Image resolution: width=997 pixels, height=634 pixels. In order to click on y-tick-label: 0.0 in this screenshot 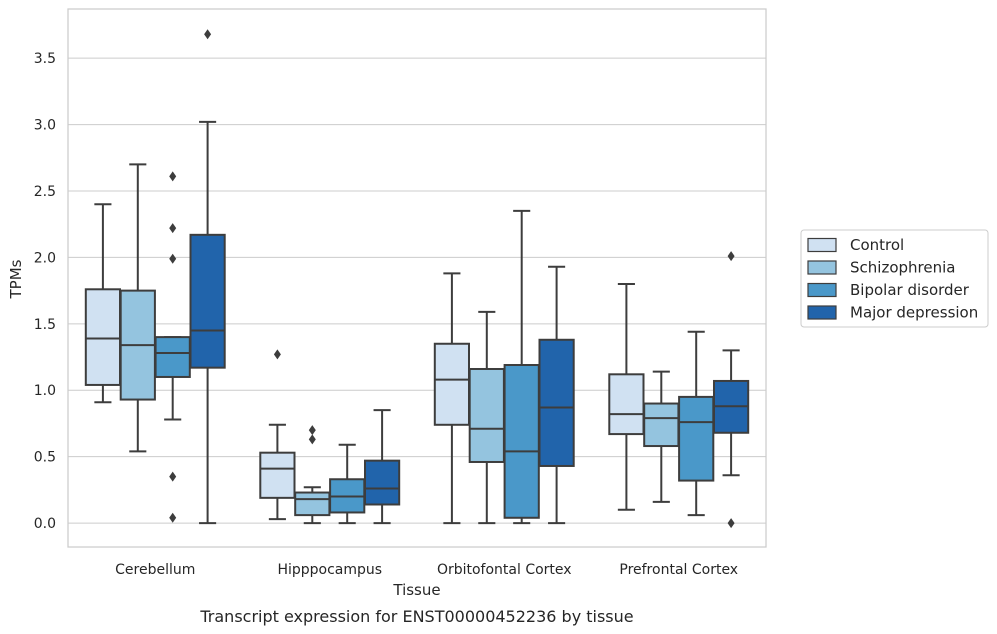, I will do `click(45, 524)`.